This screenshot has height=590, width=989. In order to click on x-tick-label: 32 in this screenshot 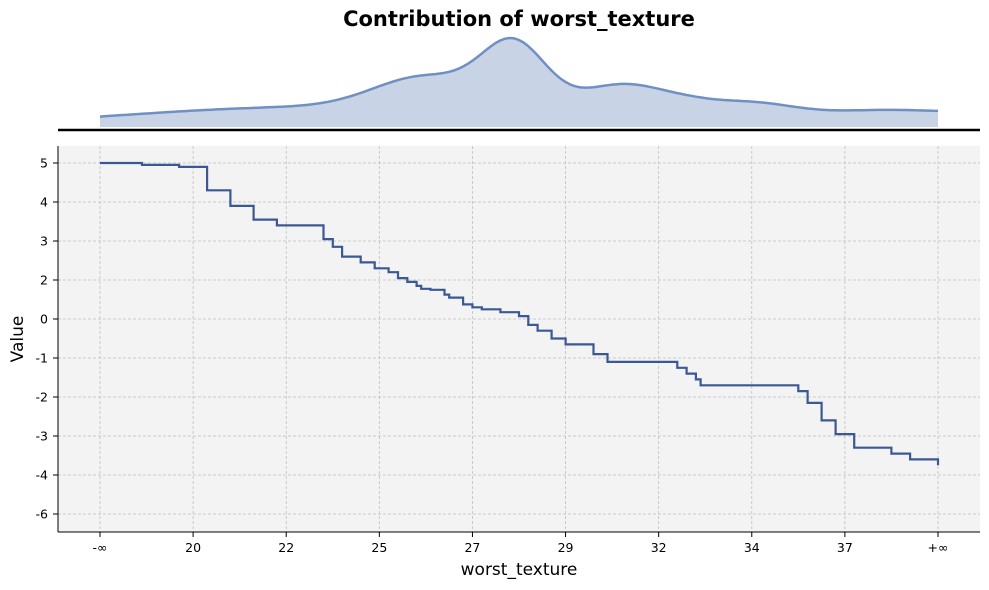, I will do `click(659, 547)`.